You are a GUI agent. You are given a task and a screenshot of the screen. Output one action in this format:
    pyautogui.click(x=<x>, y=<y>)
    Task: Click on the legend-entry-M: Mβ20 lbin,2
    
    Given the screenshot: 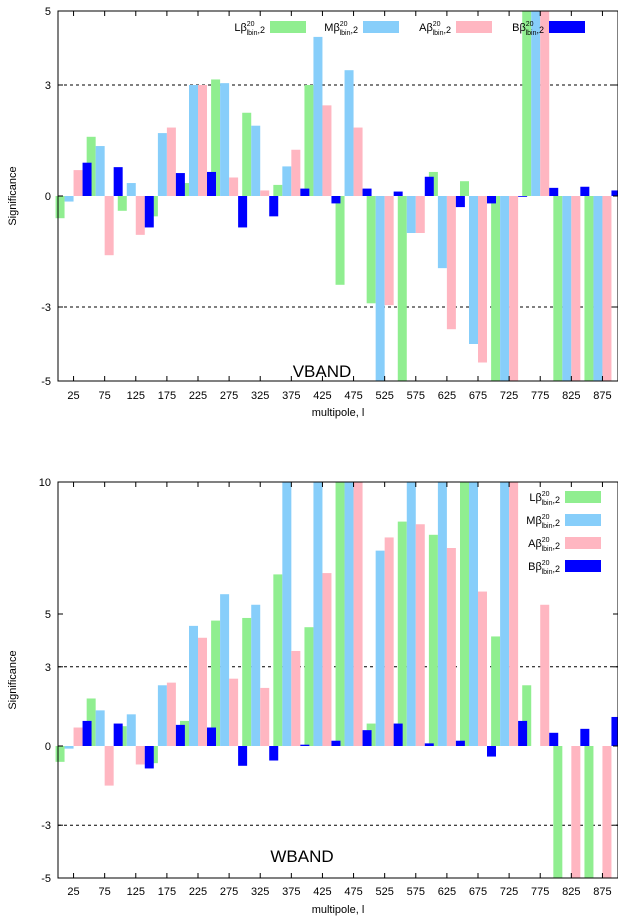 What is the action you would take?
    pyautogui.click(x=361, y=29)
    